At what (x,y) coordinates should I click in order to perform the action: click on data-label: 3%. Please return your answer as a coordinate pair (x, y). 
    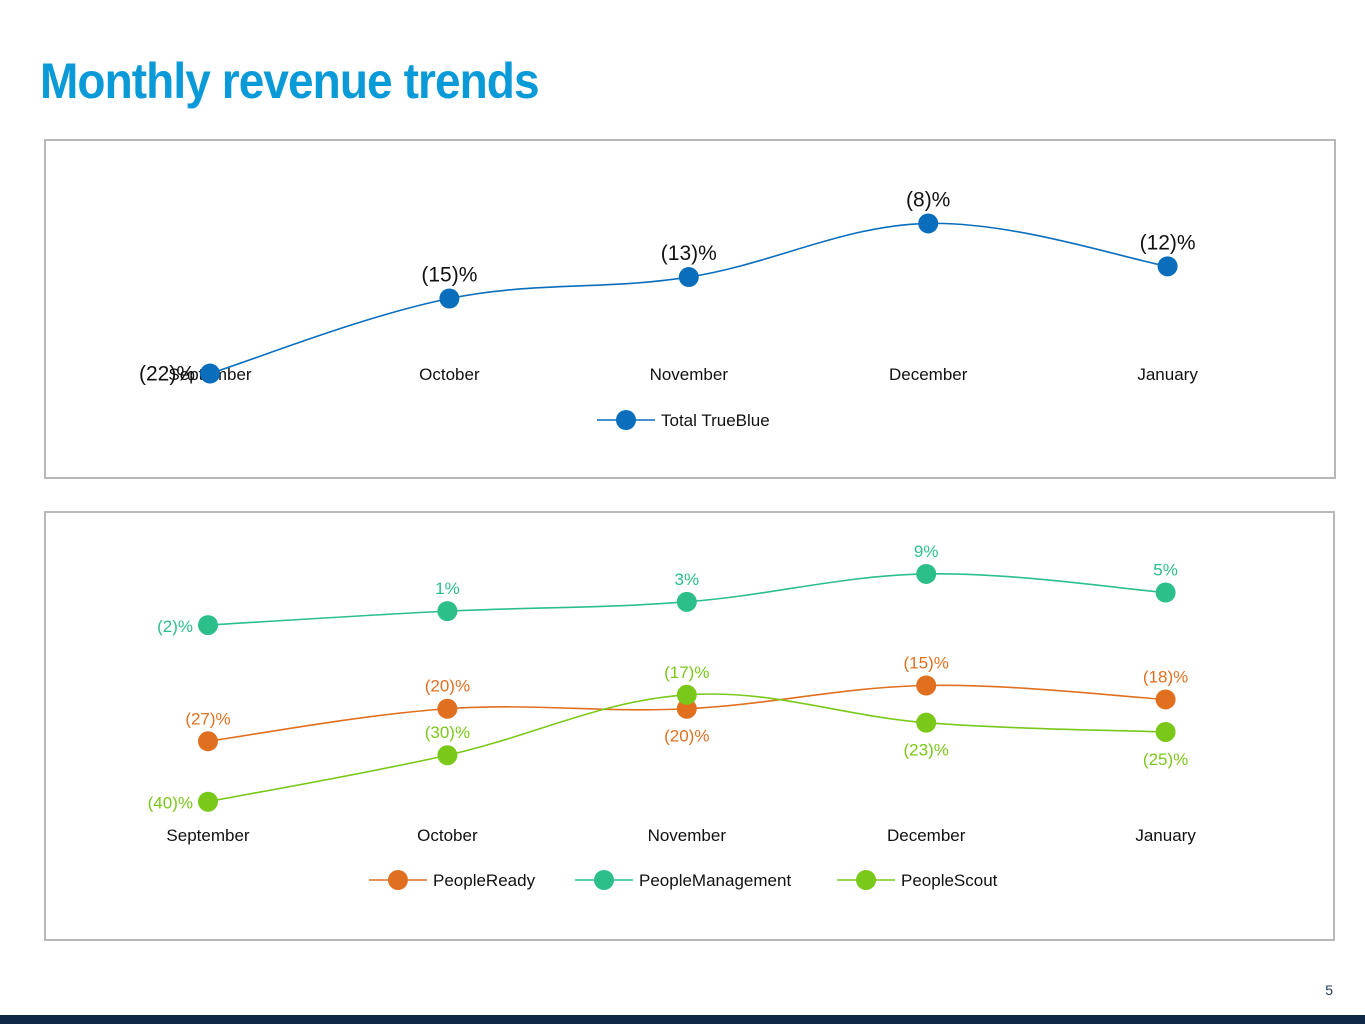
    Looking at the image, I should click on (687, 579).